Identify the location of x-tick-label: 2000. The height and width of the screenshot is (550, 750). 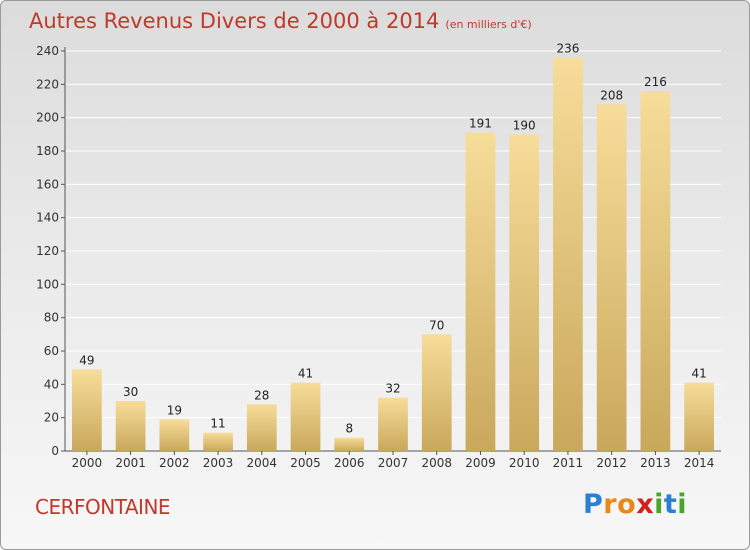
(87, 463).